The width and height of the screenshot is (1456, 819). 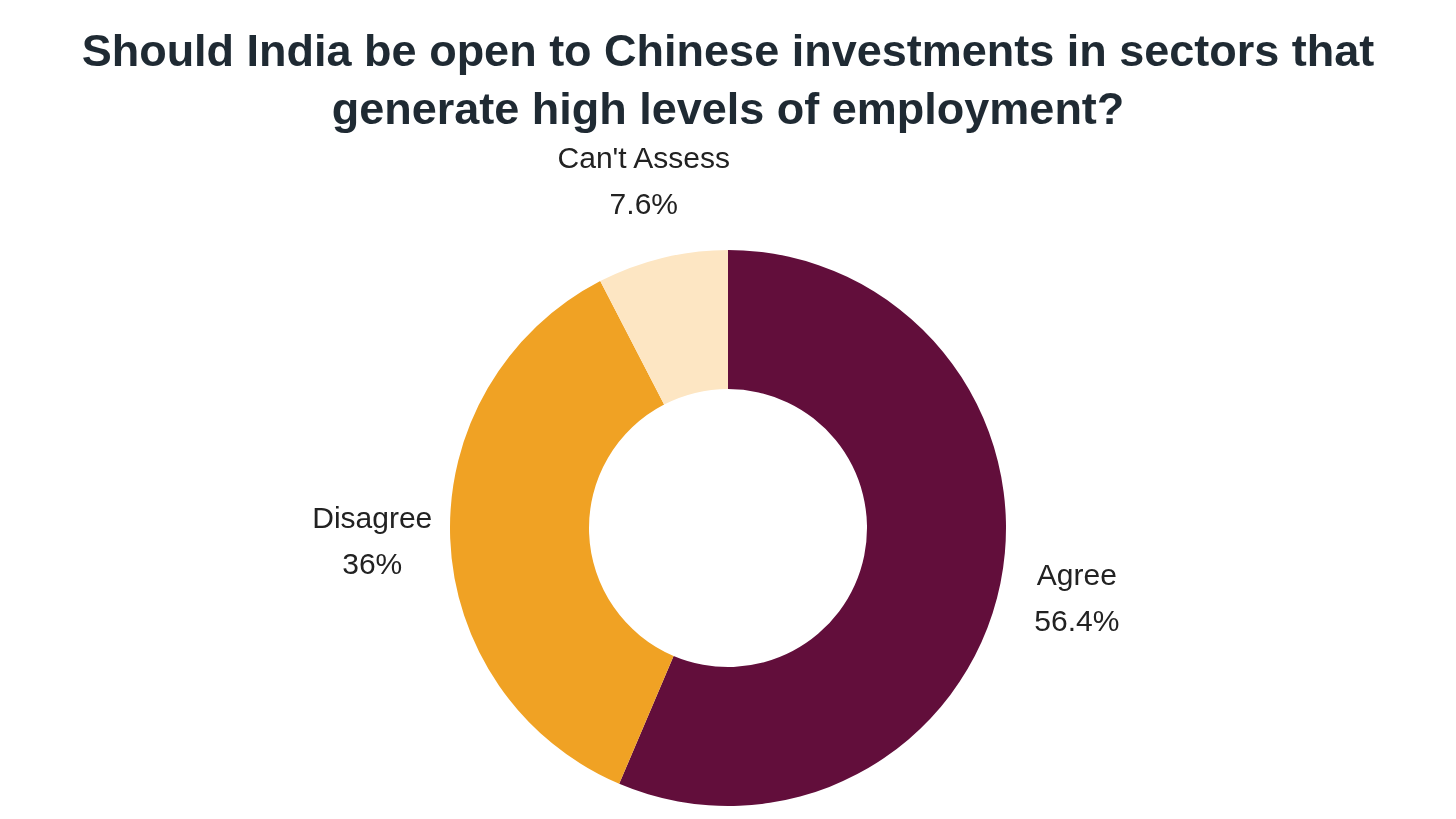 What do you see at coordinates (644, 158) in the screenshot?
I see `slice-label: Can't Assess` at bounding box center [644, 158].